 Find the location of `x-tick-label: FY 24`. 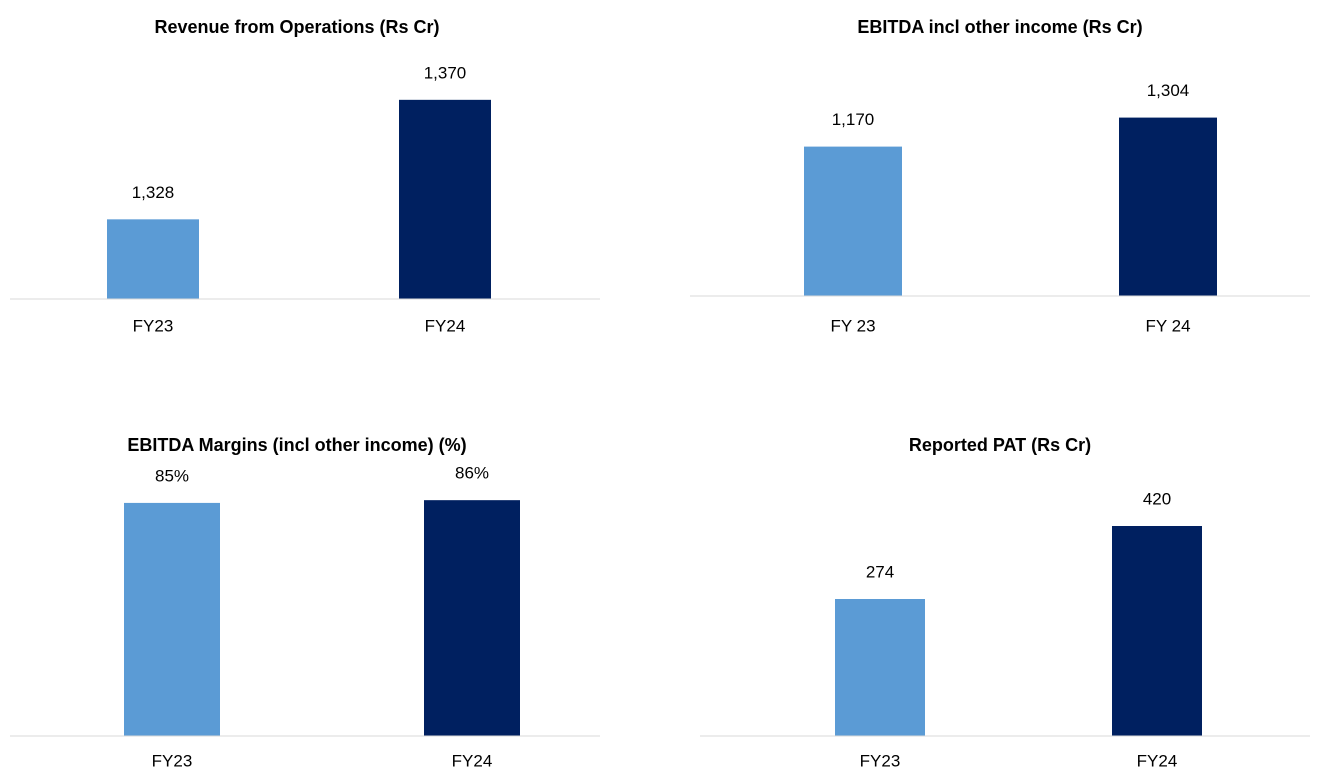

x-tick-label: FY 24 is located at coordinates (1167, 325).